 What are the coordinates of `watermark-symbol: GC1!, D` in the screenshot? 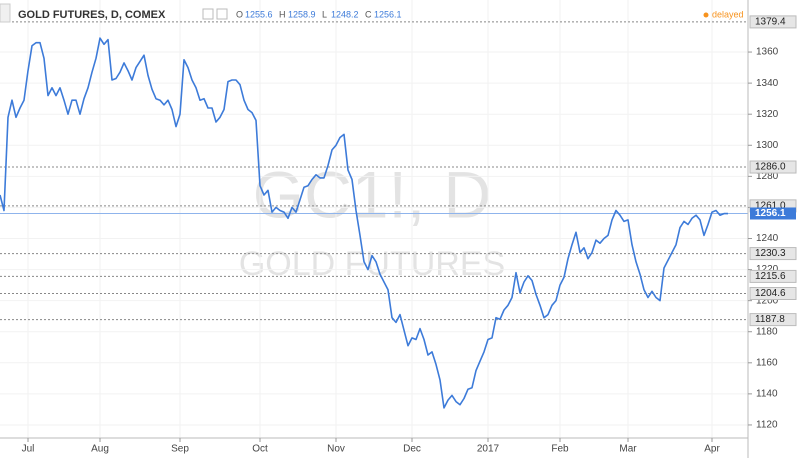 It's located at (372, 194).